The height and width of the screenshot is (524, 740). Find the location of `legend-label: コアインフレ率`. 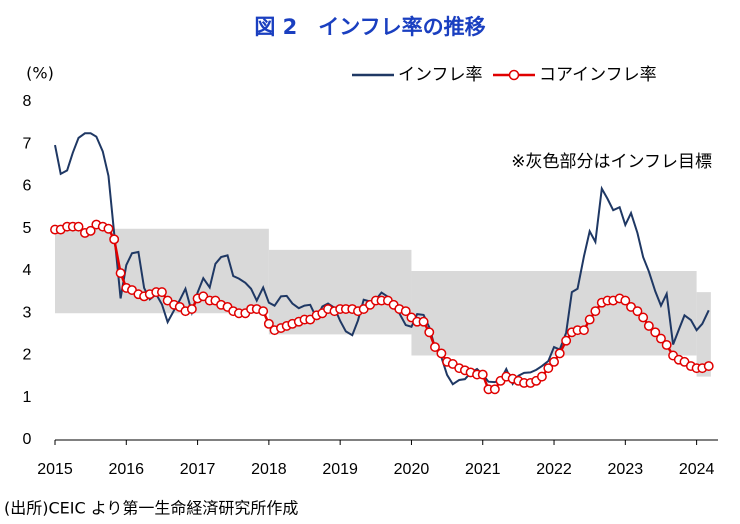

legend-label: コアインフレ率 is located at coordinates (598, 75).